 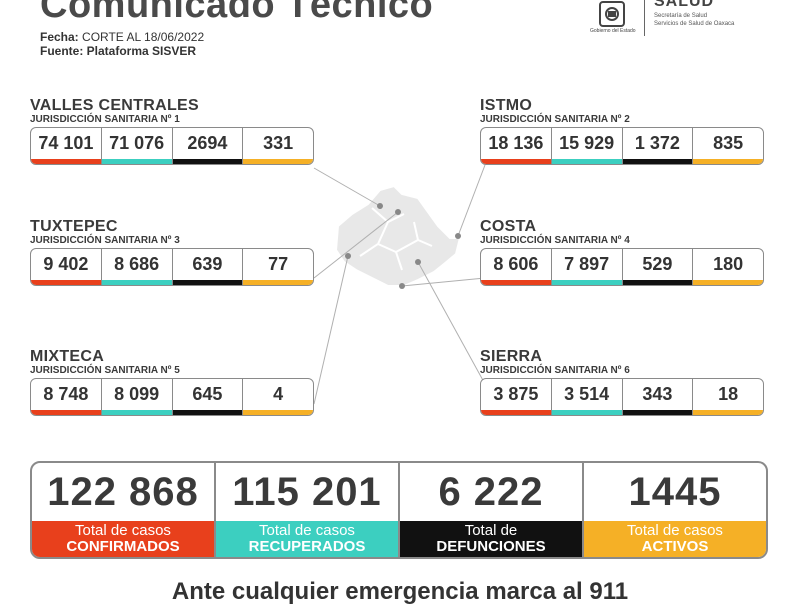 What do you see at coordinates (587, 267) in the screenshot?
I see `recovered-count: 7 897` at bounding box center [587, 267].